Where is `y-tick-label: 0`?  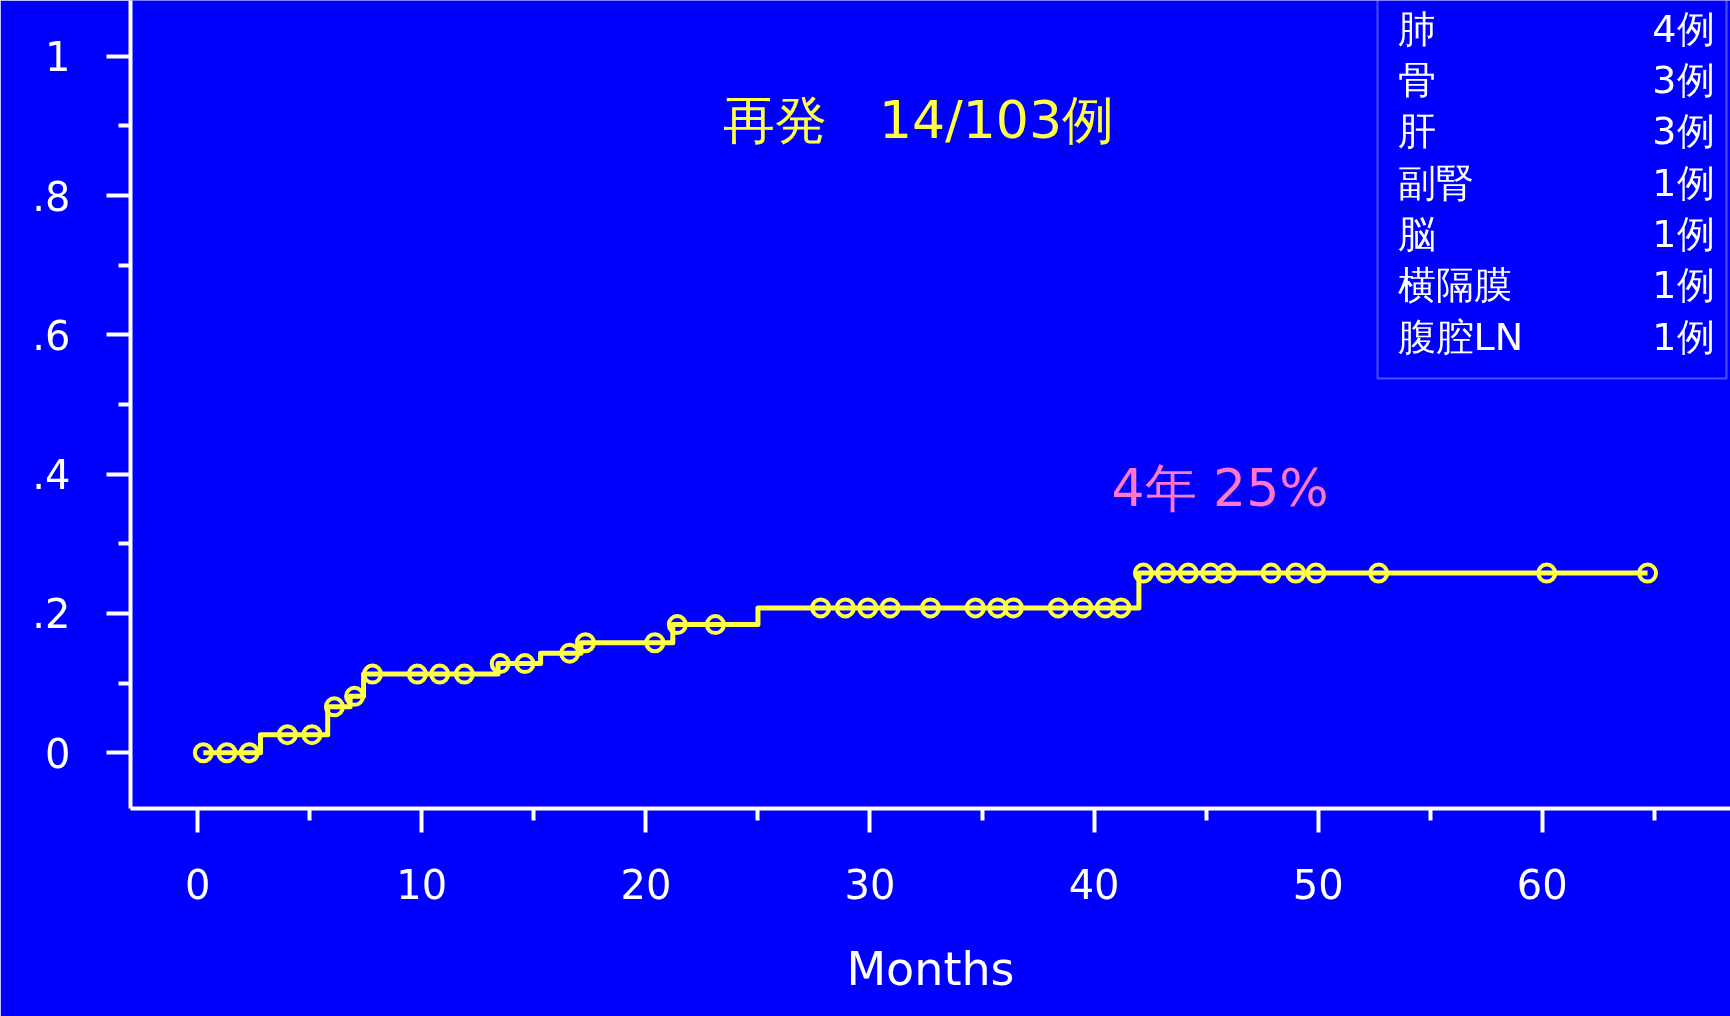
y-tick-label: 0 is located at coordinates (58, 753).